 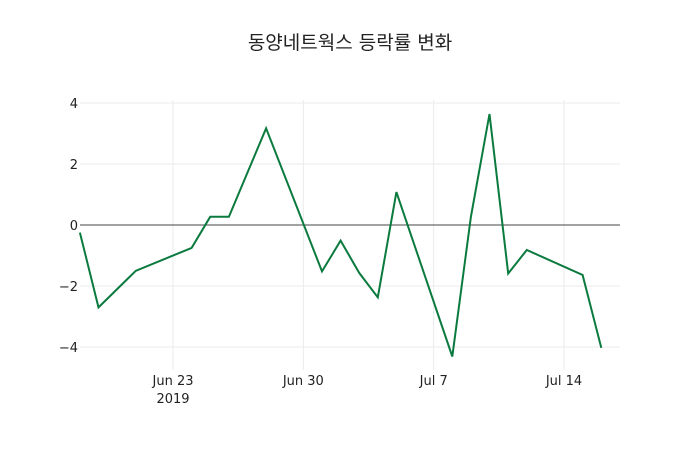 What do you see at coordinates (303, 381) in the screenshot?
I see `x-tick-label: Jun 30` at bounding box center [303, 381].